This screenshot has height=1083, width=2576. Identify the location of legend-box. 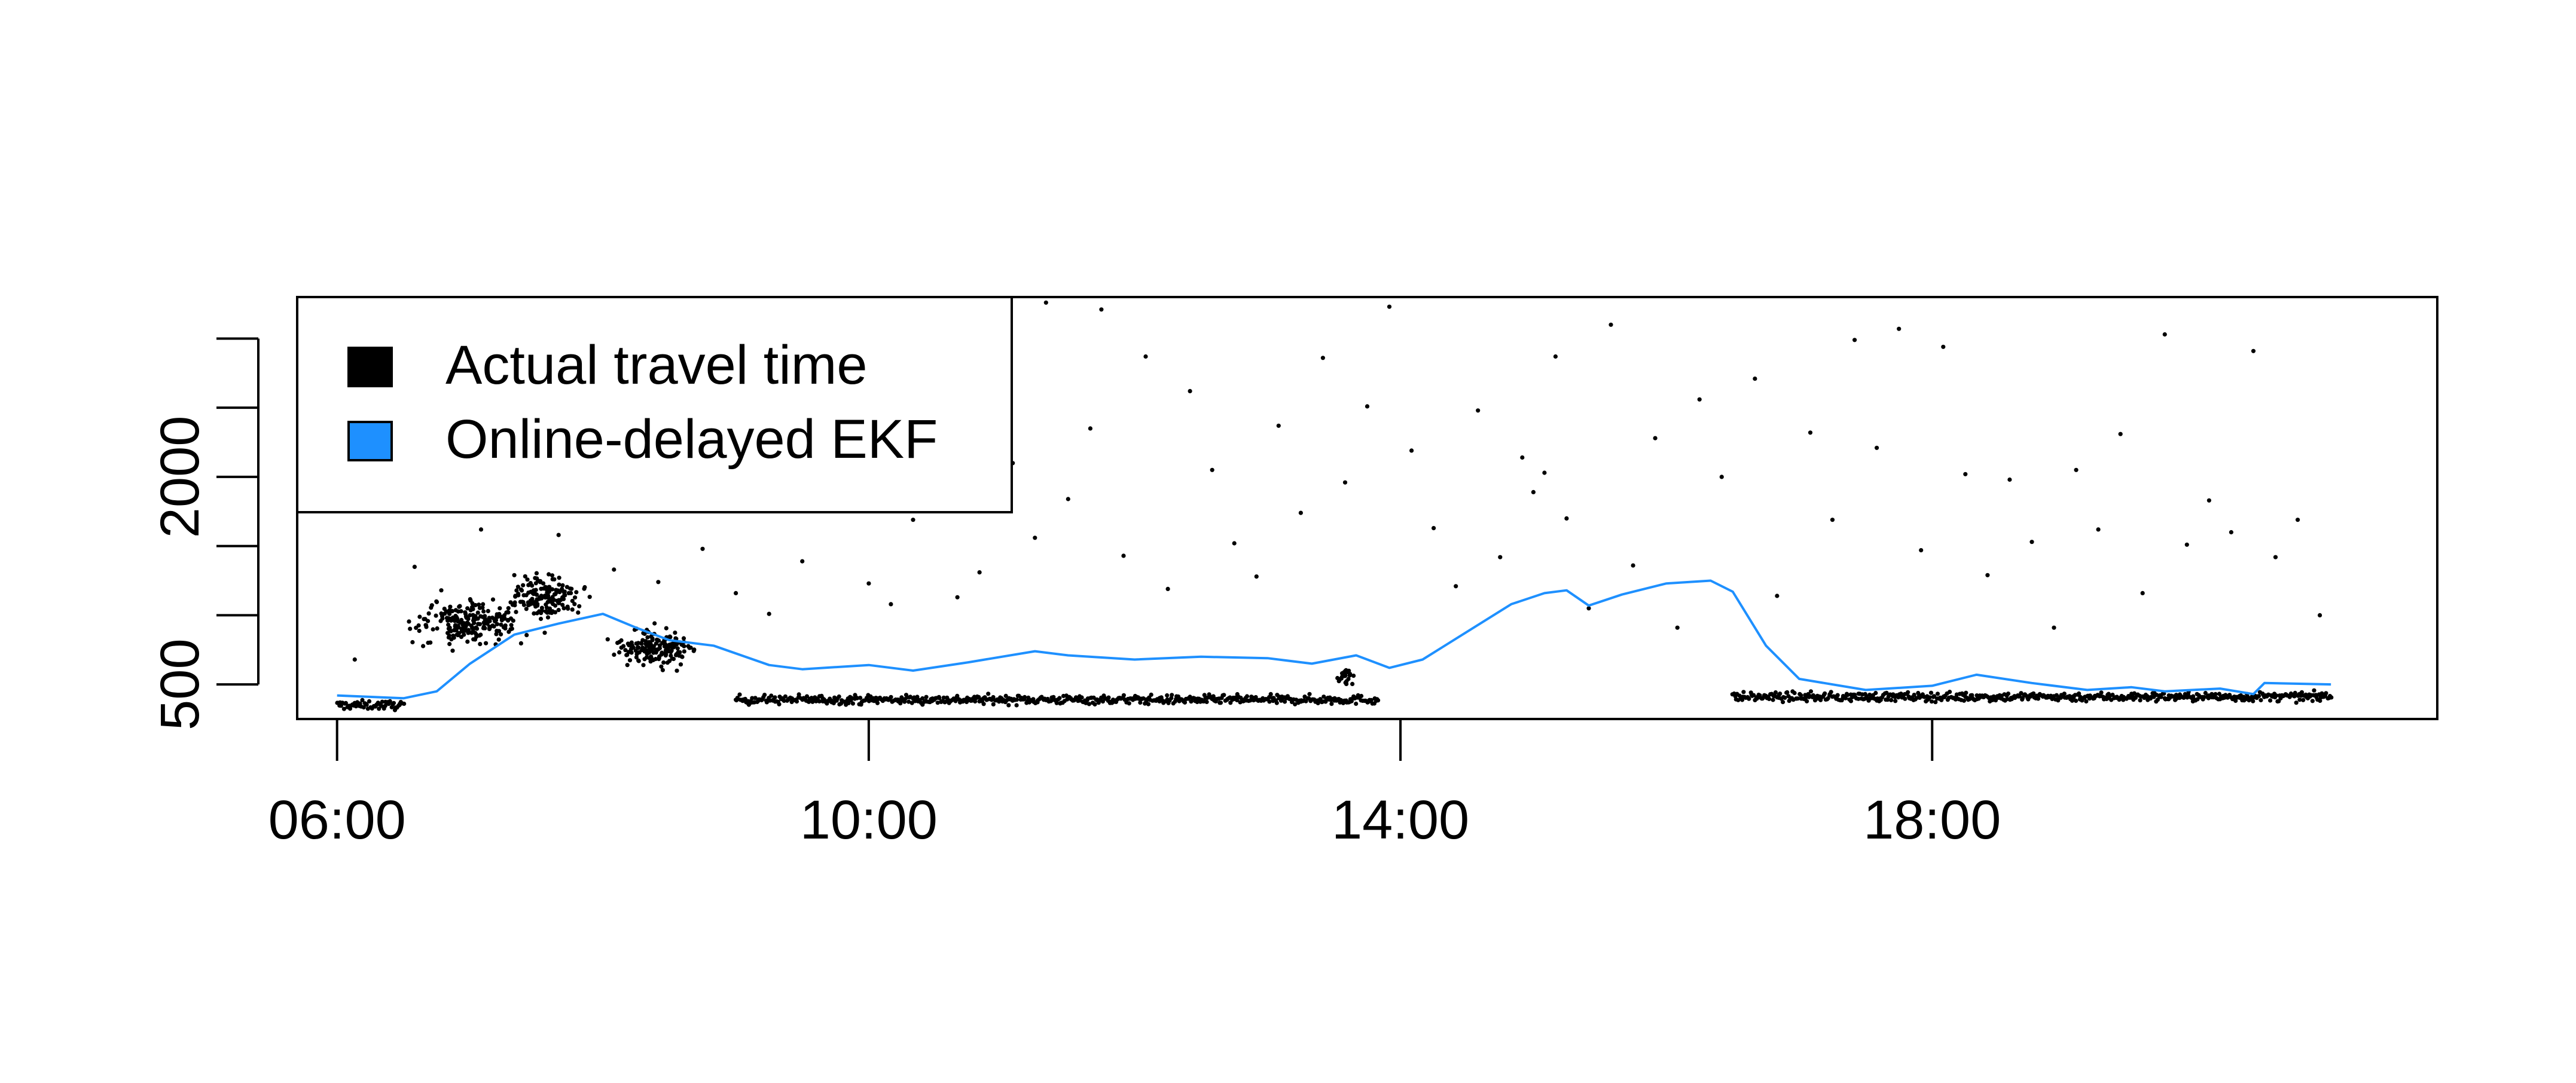
(654, 404).